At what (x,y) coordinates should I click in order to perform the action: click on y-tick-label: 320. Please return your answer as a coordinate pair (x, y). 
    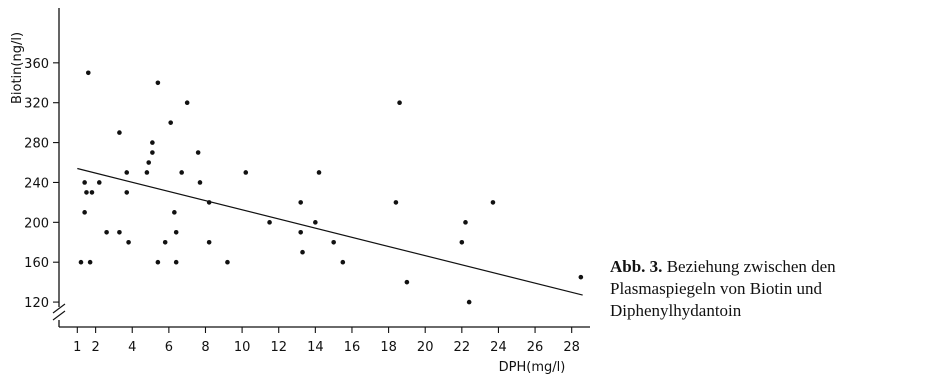
    Looking at the image, I should click on (36, 104).